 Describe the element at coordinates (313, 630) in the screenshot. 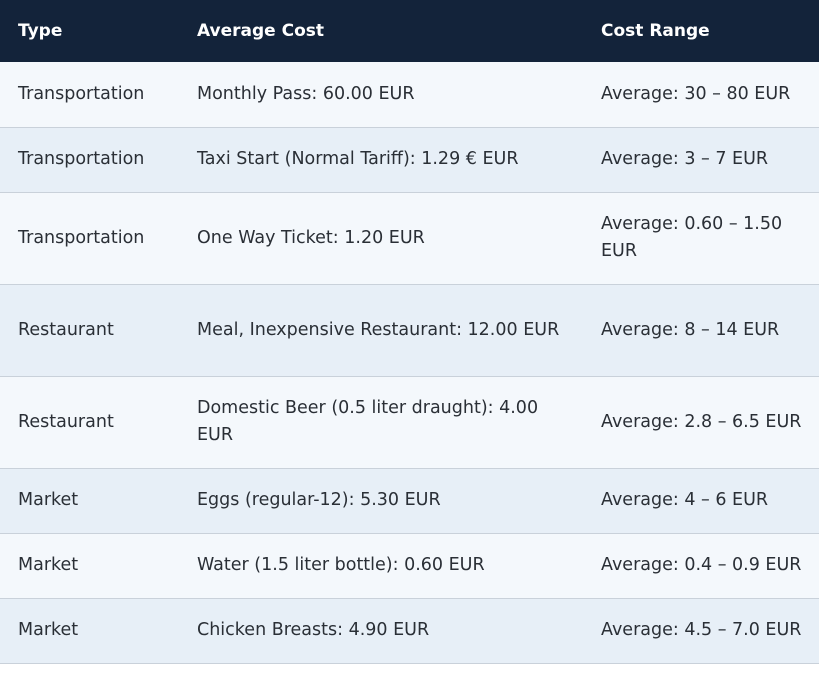

I see `cell-average-cost: Chicken Breasts: 4.90 EUR` at that location.